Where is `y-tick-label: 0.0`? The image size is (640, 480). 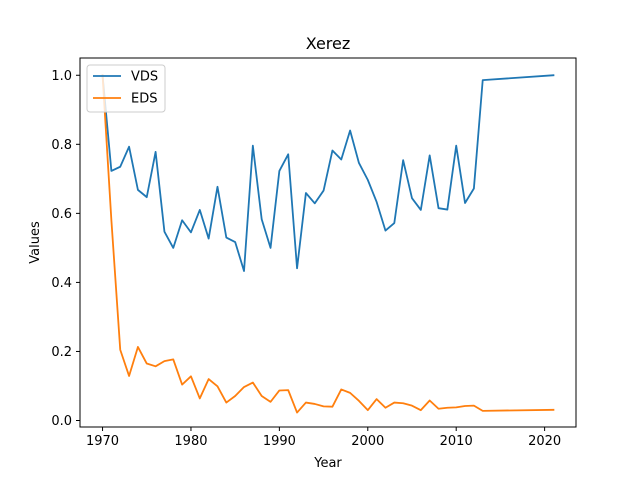
y-tick-label: 0.0 is located at coordinates (61, 421).